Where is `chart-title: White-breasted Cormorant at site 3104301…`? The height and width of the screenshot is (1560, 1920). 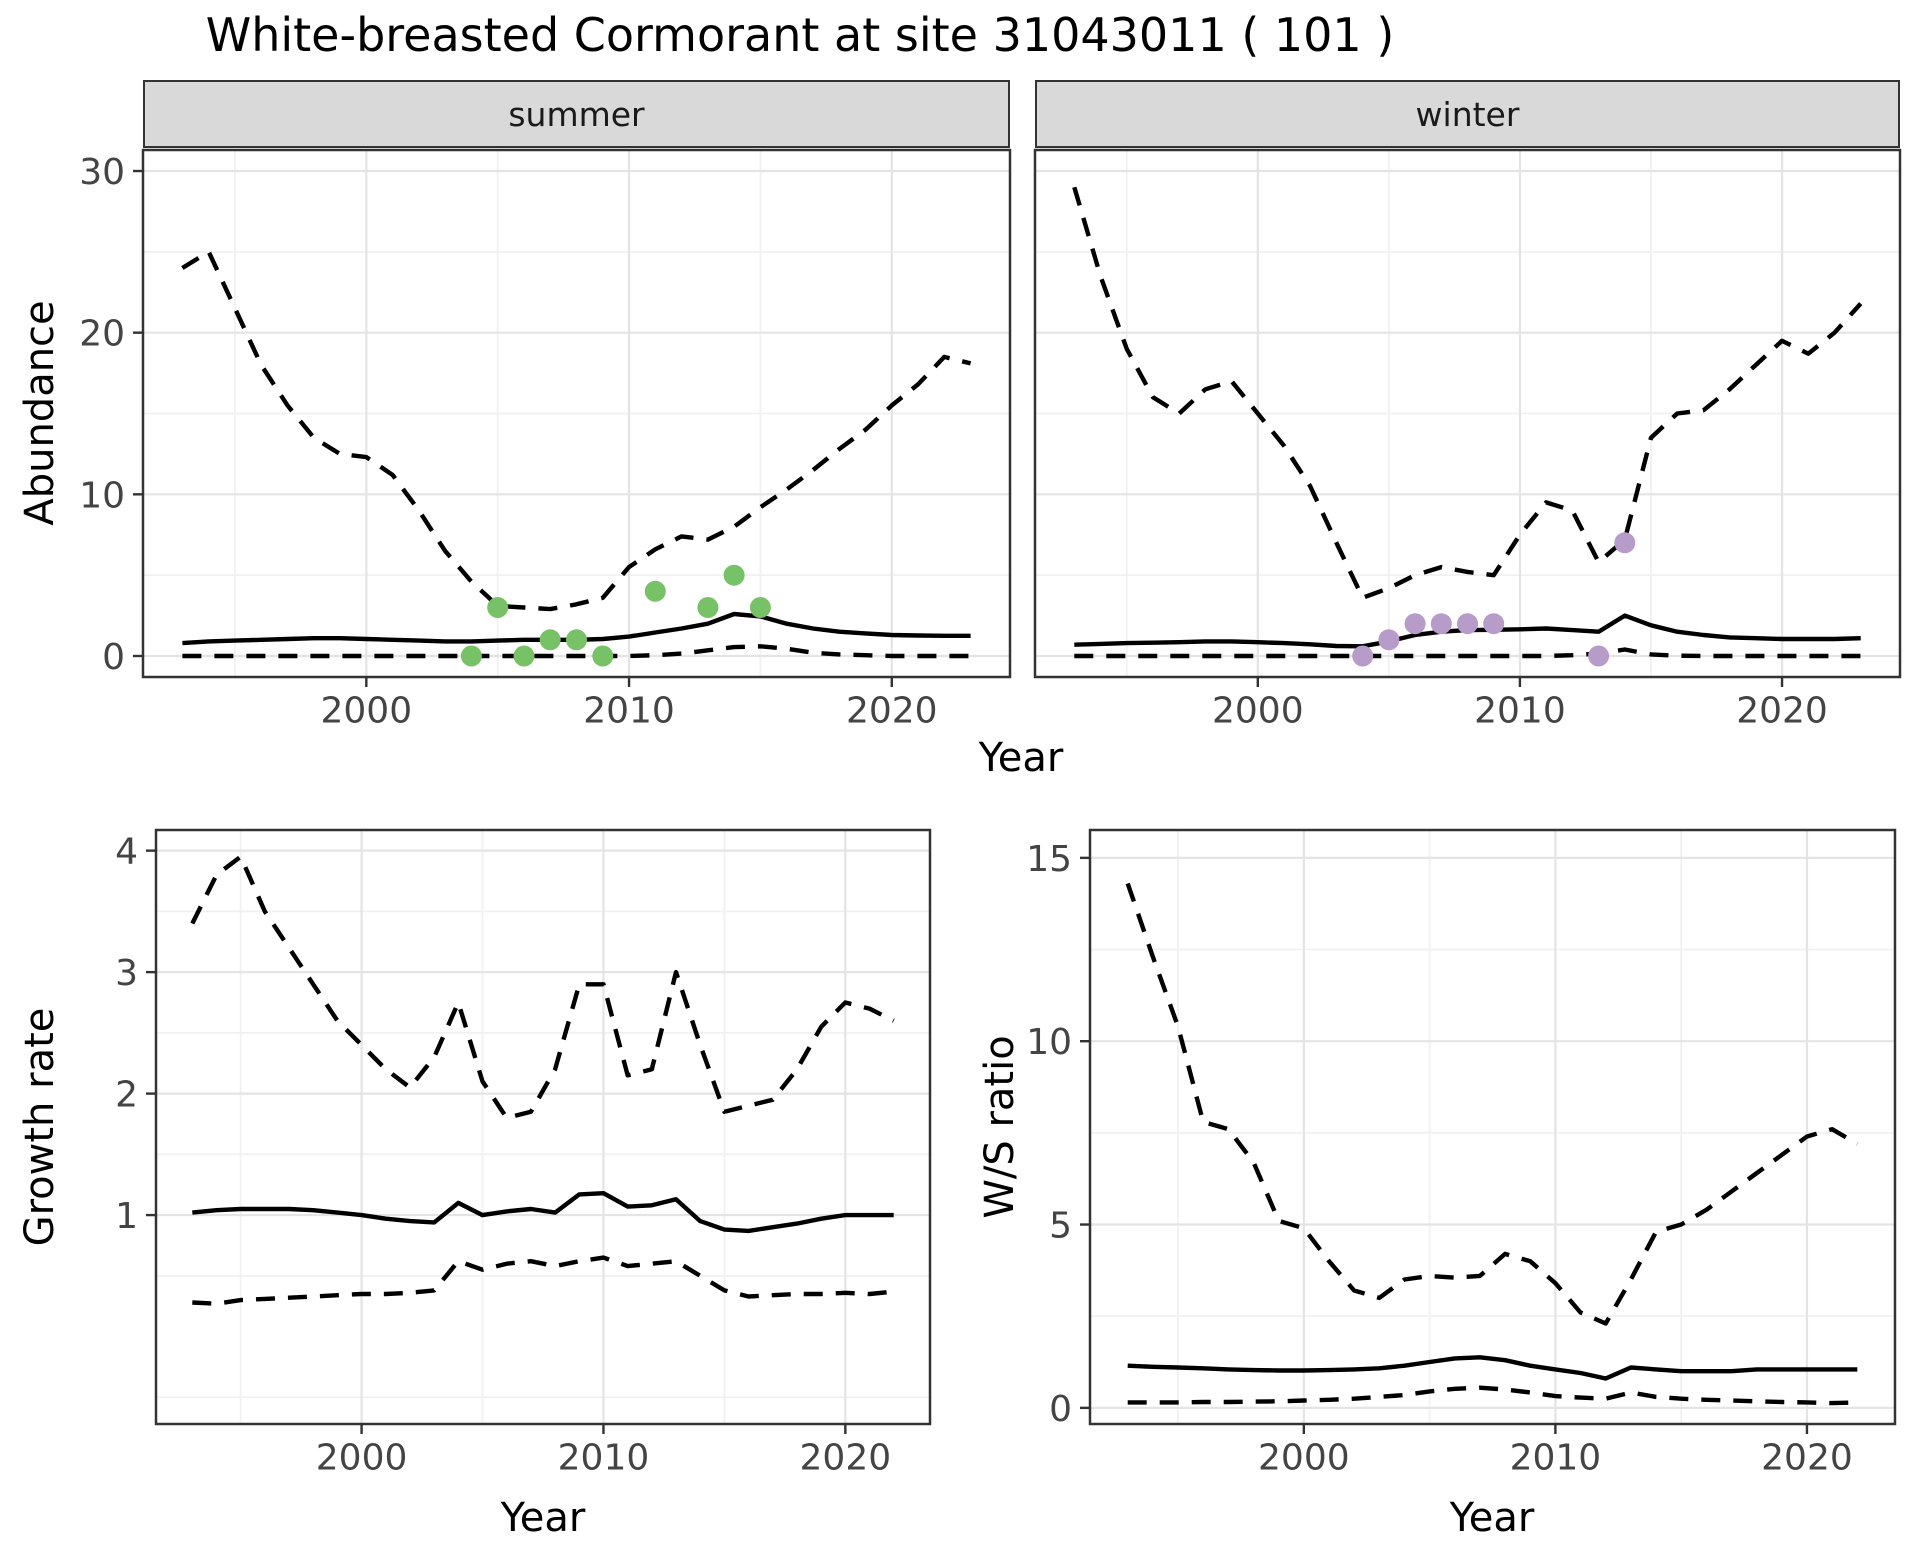
chart-title: White-breasted Cormorant at site 3104301… is located at coordinates (800, 35).